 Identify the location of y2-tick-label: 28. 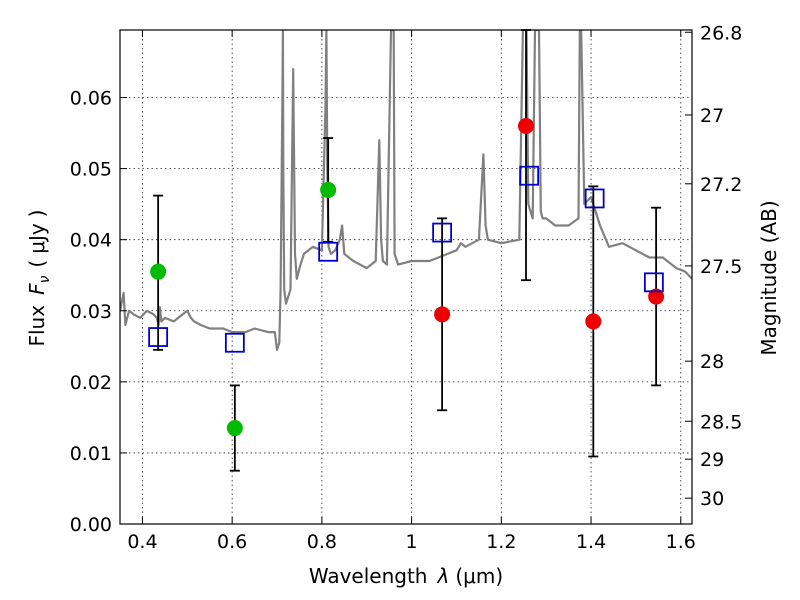
(712, 362).